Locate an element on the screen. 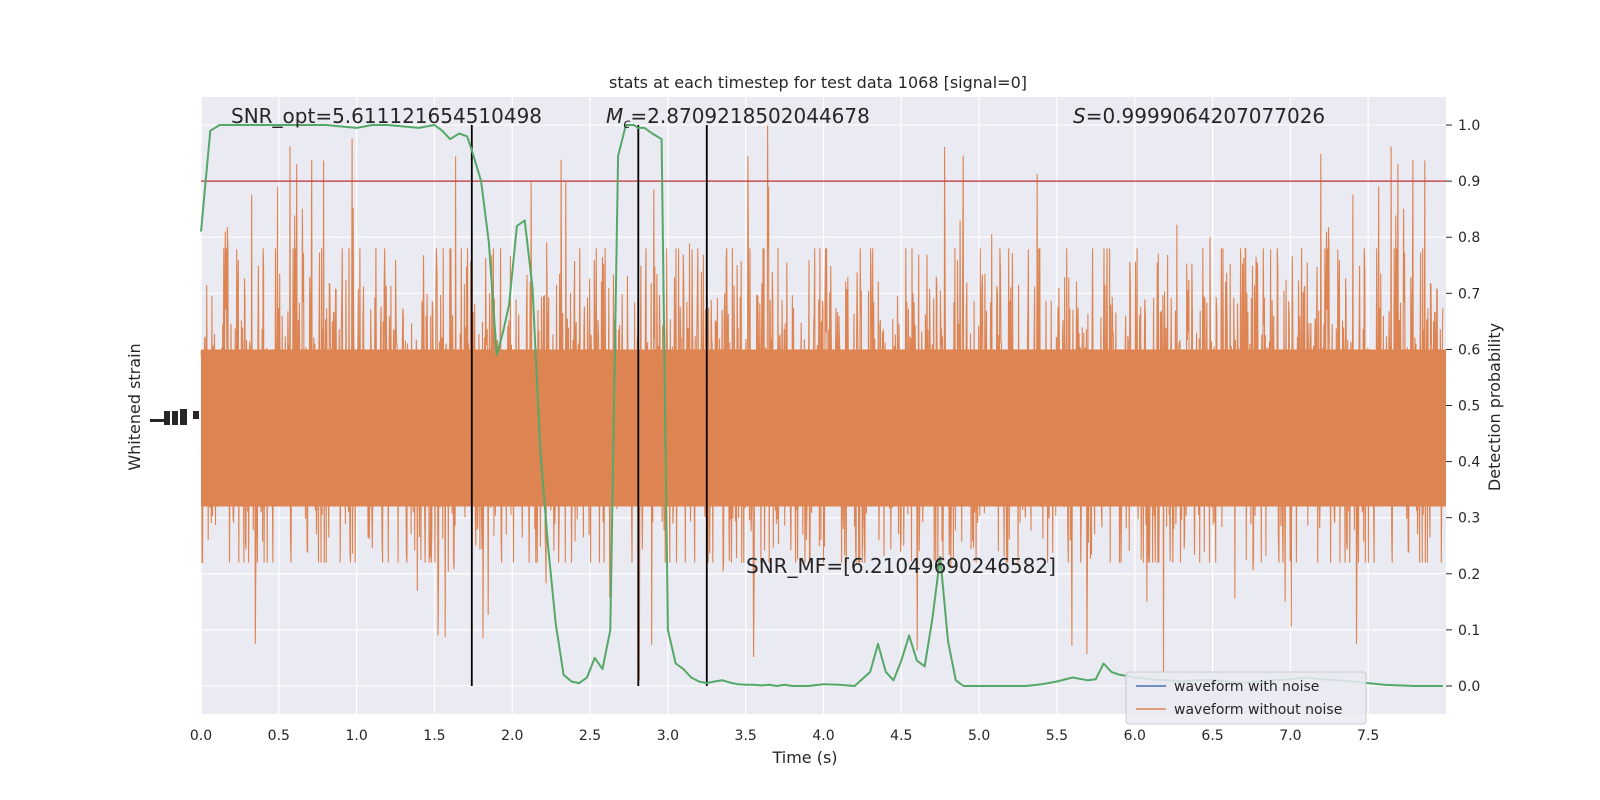 This screenshot has width=1600, height=800. x-tick-label: 7.0 is located at coordinates (1290, 736).